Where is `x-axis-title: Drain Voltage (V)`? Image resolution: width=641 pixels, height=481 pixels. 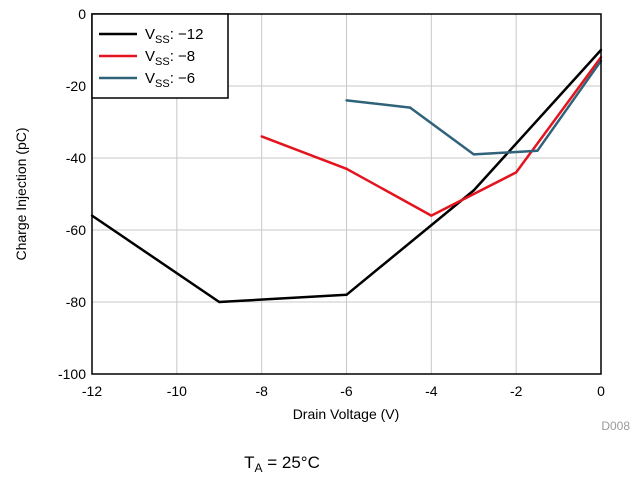
x-axis-title: Drain Voltage (V) is located at coordinates (346, 414).